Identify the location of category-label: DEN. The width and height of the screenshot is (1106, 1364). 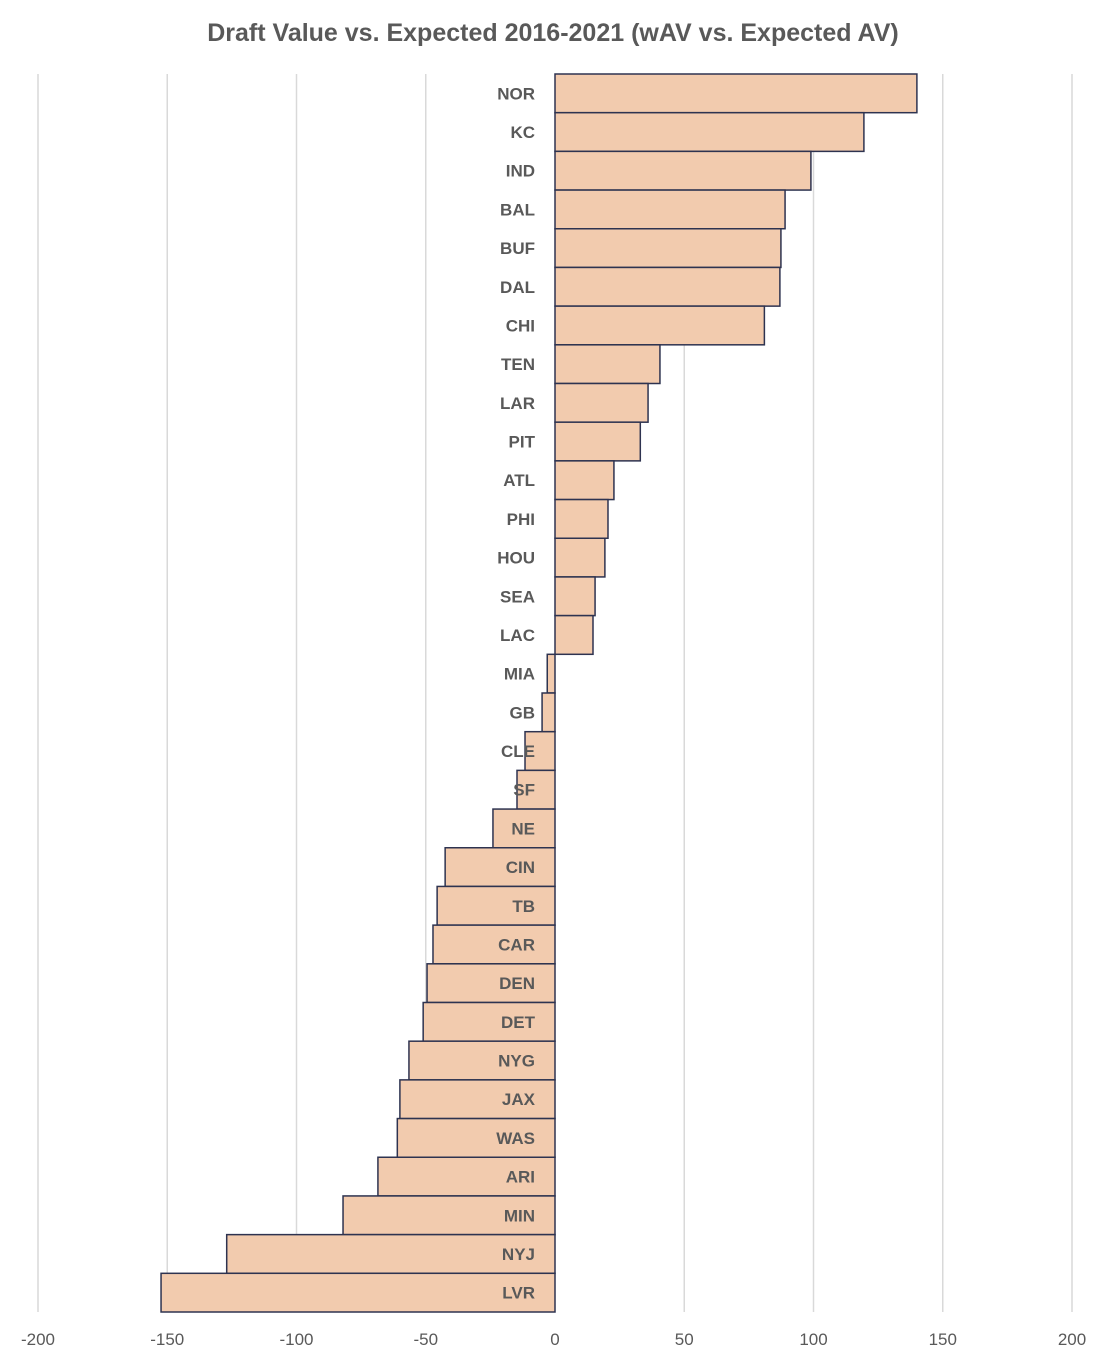
(517, 983).